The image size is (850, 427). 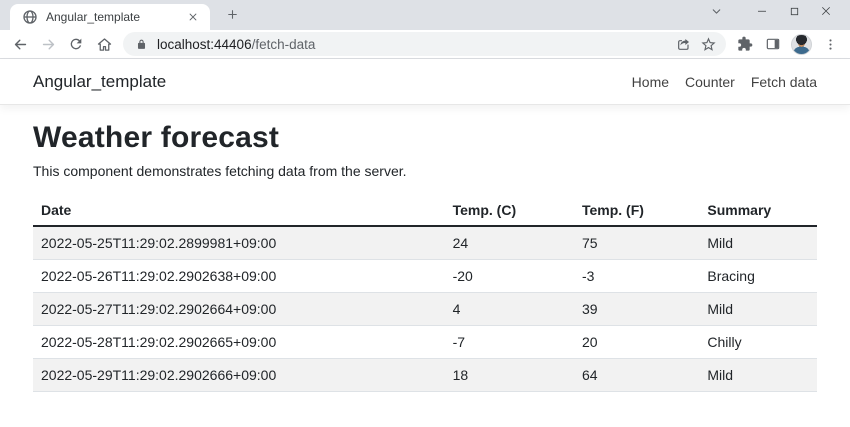 I want to click on url-address-bar: localhost:44406/fetch-data, so click(x=424, y=44).